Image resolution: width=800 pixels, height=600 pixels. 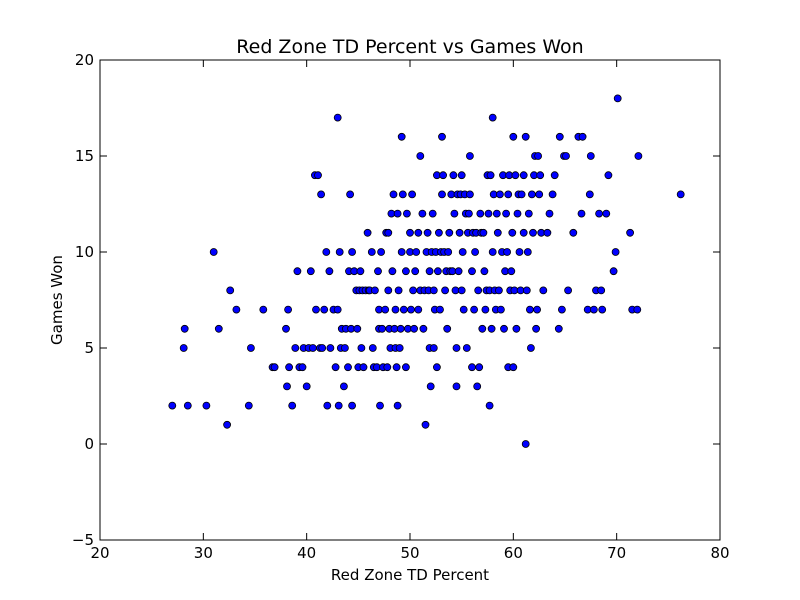 What do you see at coordinates (306, 553) in the screenshot?
I see `x-tick-label: 40` at bounding box center [306, 553].